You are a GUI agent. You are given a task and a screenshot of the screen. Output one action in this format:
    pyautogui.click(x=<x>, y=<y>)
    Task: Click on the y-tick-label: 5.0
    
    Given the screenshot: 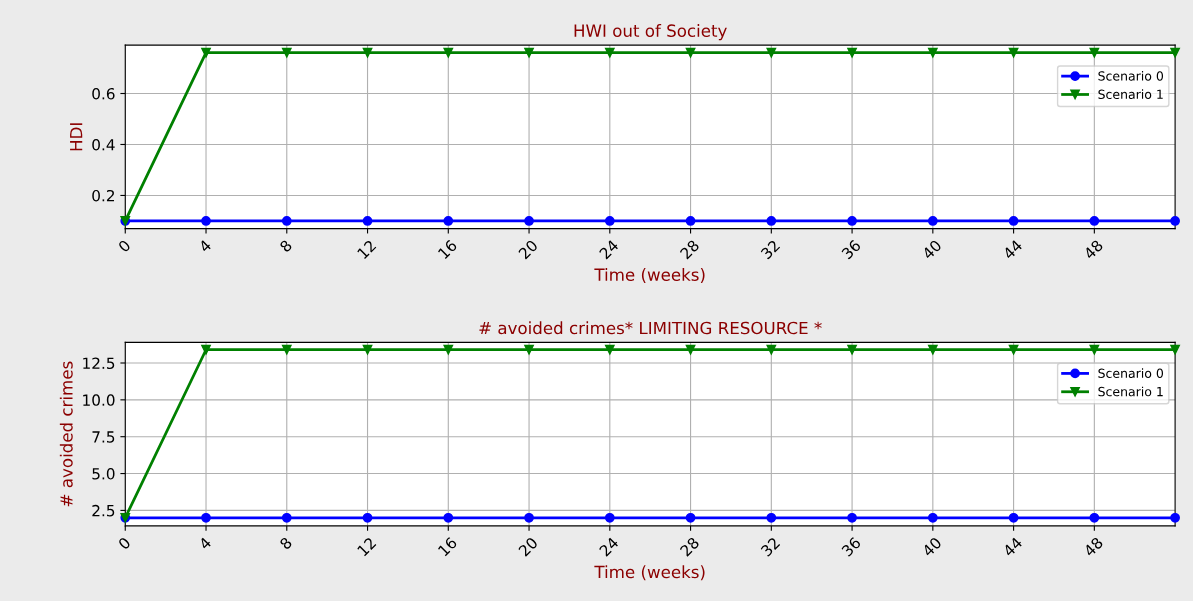 What is the action you would take?
    pyautogui.click(x=103, y=474)
    